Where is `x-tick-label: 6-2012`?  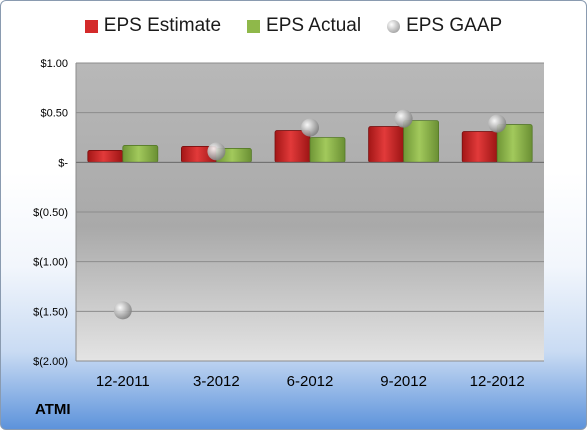
x-tick-label: 6-2012 is located at coordinates (310, 381).